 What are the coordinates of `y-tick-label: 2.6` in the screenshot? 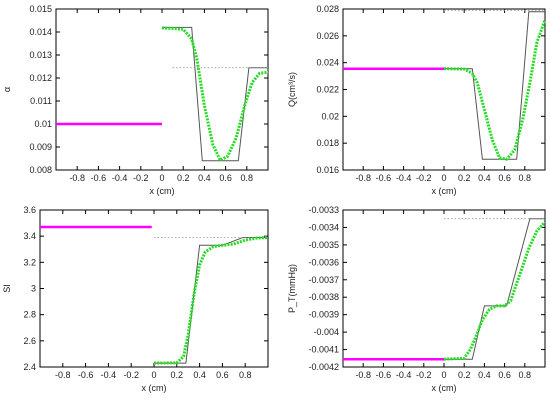 It's located at (29, 341).